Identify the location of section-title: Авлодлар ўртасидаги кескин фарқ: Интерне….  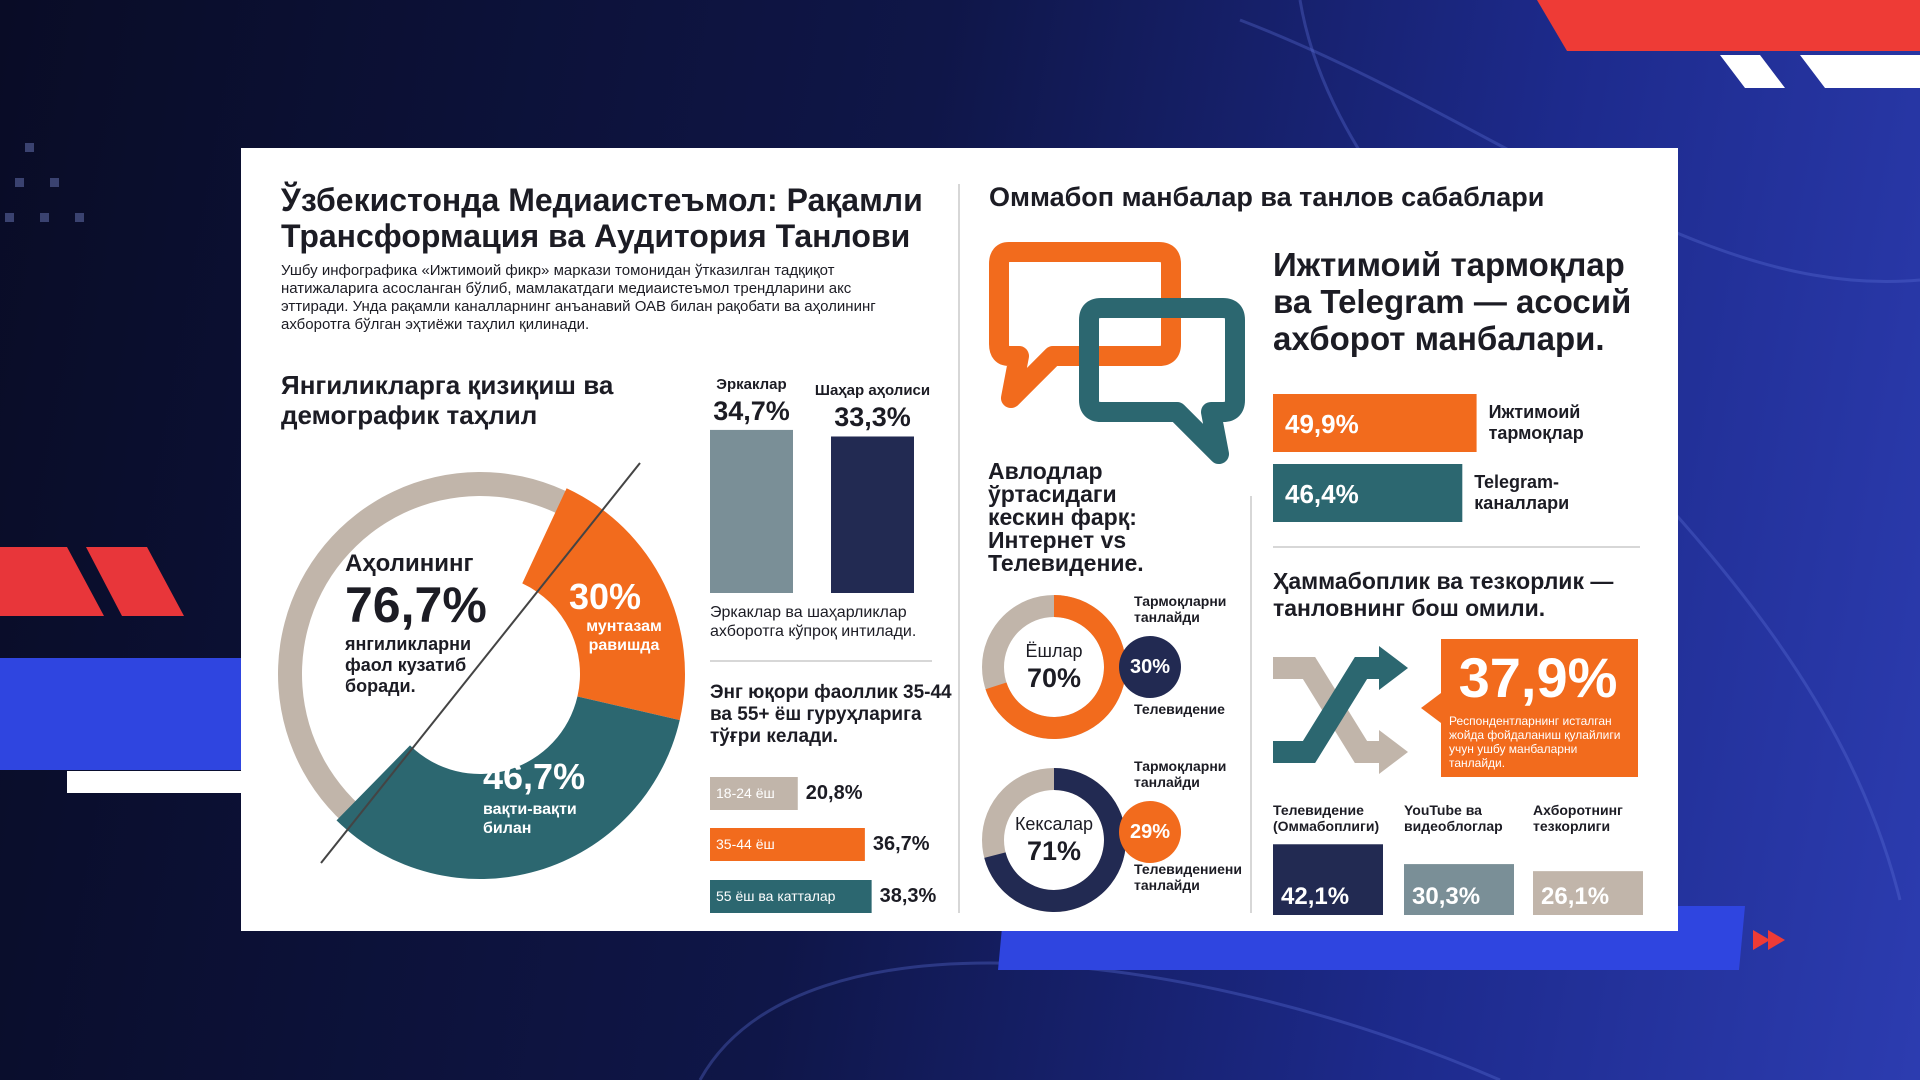
(1066, 517).